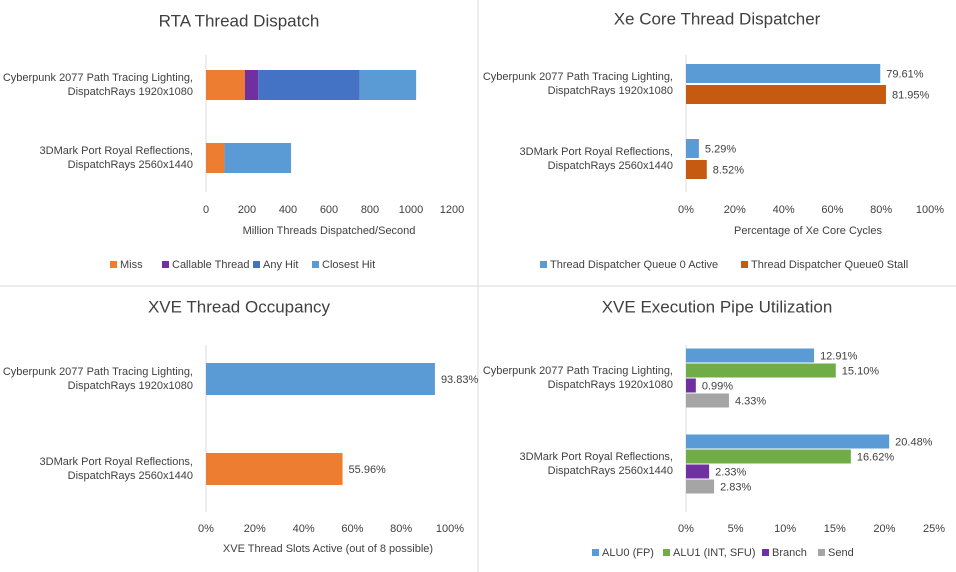 The height and width of the screenshot is (572, 956). What do you see at coordinates (288, 210) in the screenshot?
I see `x-tick-label: 400` at bounding box center [288, 210].